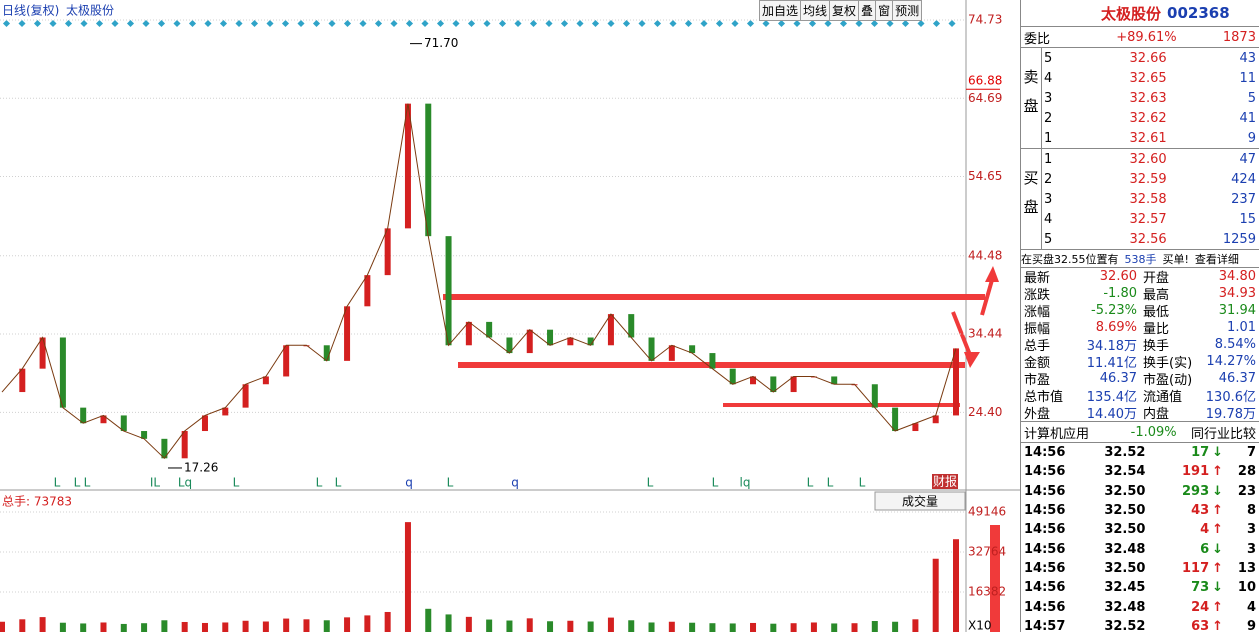 Image resolution: width=1259 pixels, height=636 pixels. I want to click on toolbar-button: 复权, so click(844, 10).